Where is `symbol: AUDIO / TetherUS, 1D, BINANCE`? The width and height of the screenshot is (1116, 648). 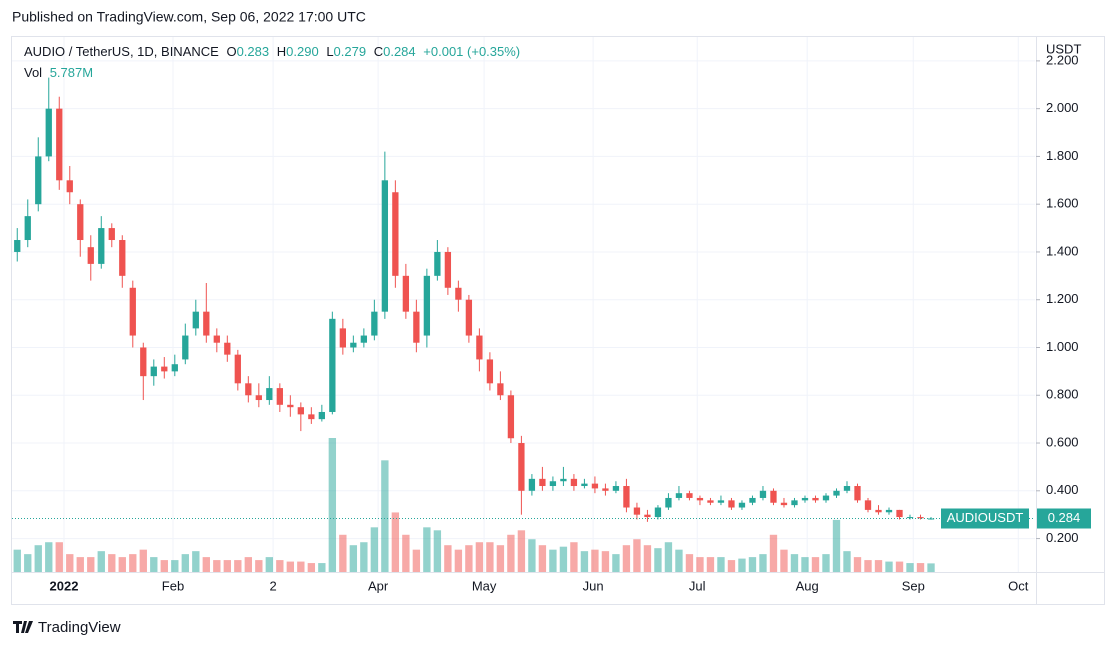
symbol: AUDIO / TetherUS, 1D, BINANCE is located at coordinates (121, 51).